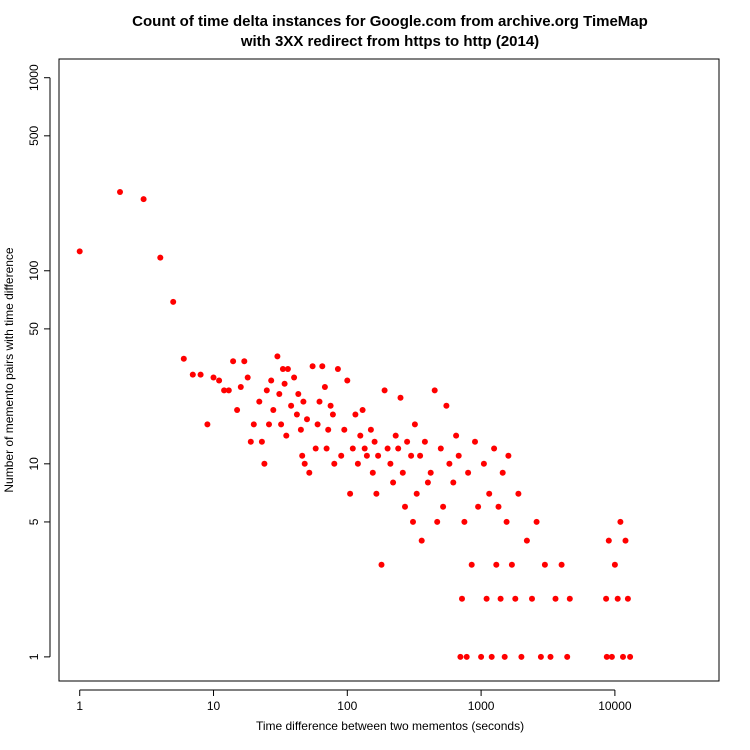 This screenshot has width=750, height=750. Describe the element at coordinates (39, 362) in the screenshot. I see `y-axis: 1 5 10 50 100 500 1000` at that location.